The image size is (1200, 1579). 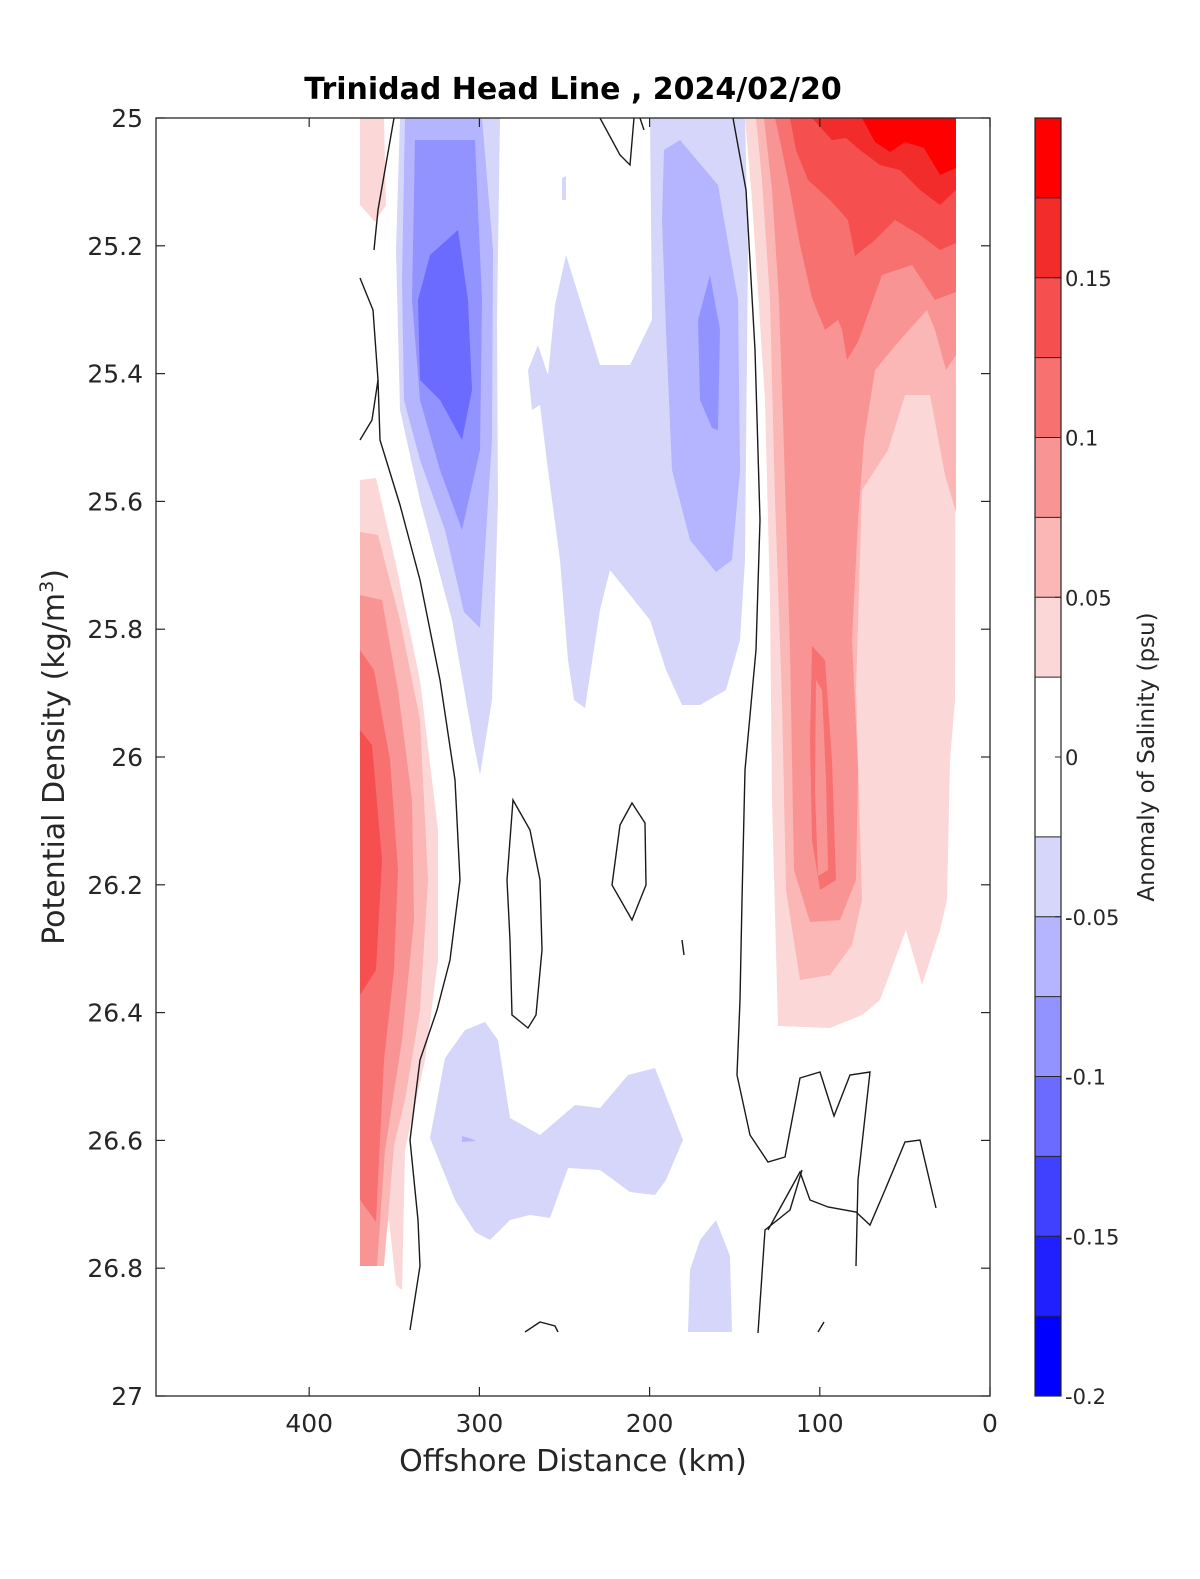 I want to click on y-axis-label: Potential Density (kg/m3), so click(x=54, y=757).